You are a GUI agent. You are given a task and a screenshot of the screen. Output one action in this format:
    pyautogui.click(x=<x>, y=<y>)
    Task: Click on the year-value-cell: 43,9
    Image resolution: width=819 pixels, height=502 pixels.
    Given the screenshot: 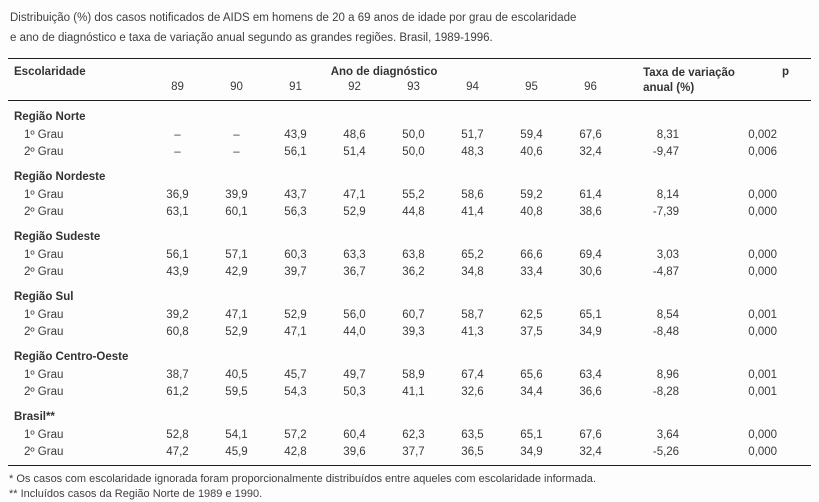 What is the action you would take?
    pyautogui.click(x=295, y=135)
    